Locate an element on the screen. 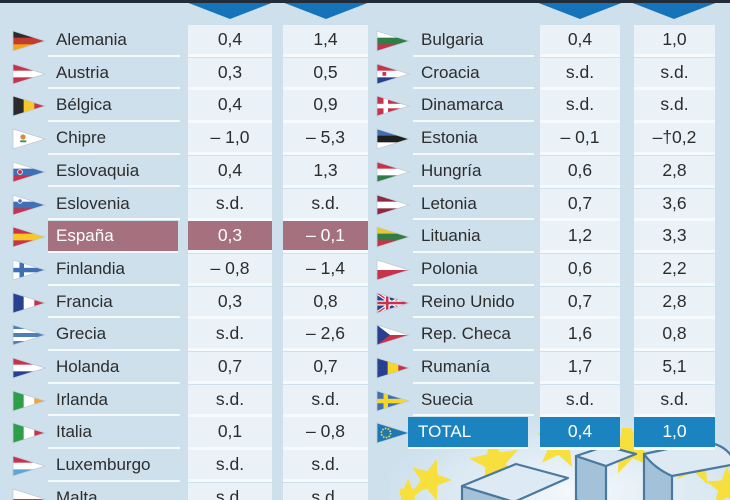  value-col2: – 1,4 is located at coordinates (325, 270).